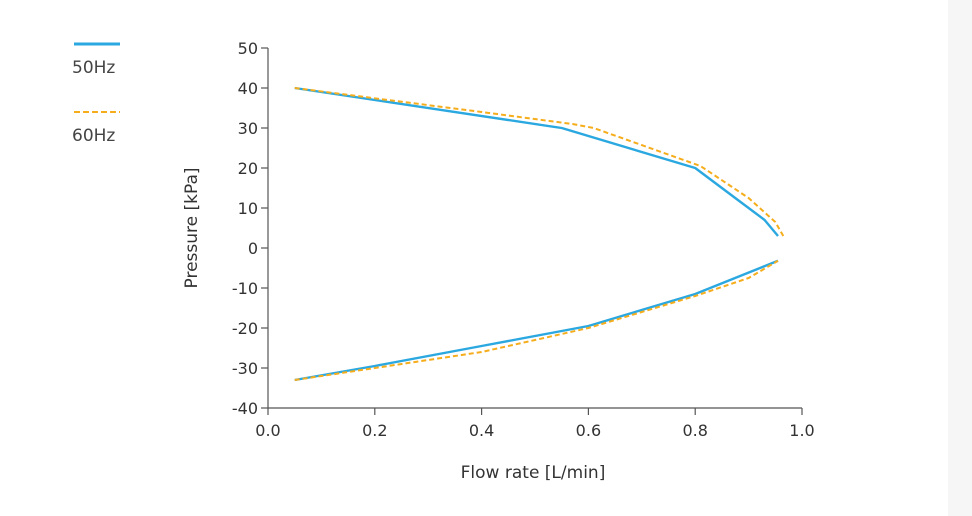 The width and height of the screenshot is (972, 516). Describe the element at coordinates (192, 227) in the screenshot. I see `y-axis-label: Pressure [kPa]` at that location.